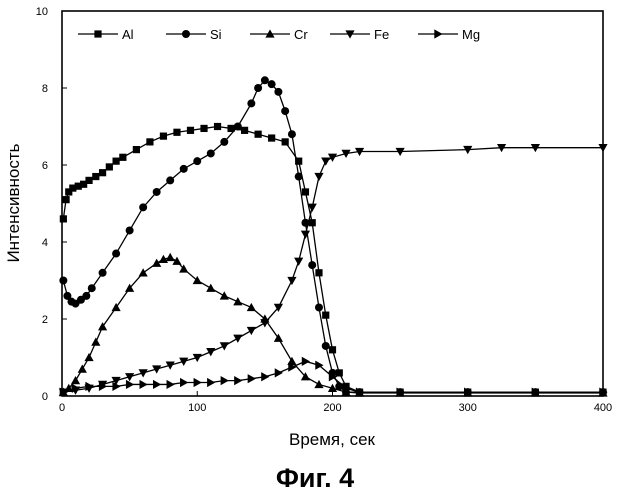 This screenshot has height=500, width=617. I want to click on y-tick-label: 6, so click(45, 166).